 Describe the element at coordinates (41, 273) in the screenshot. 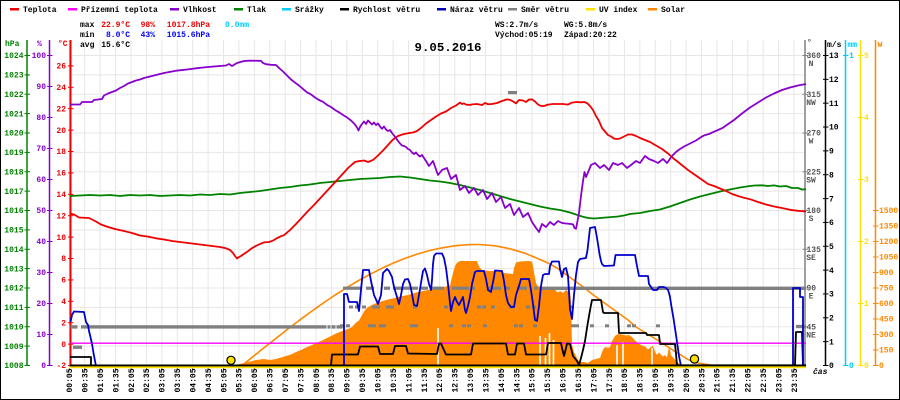

I see `svg-text: 30` at that location.